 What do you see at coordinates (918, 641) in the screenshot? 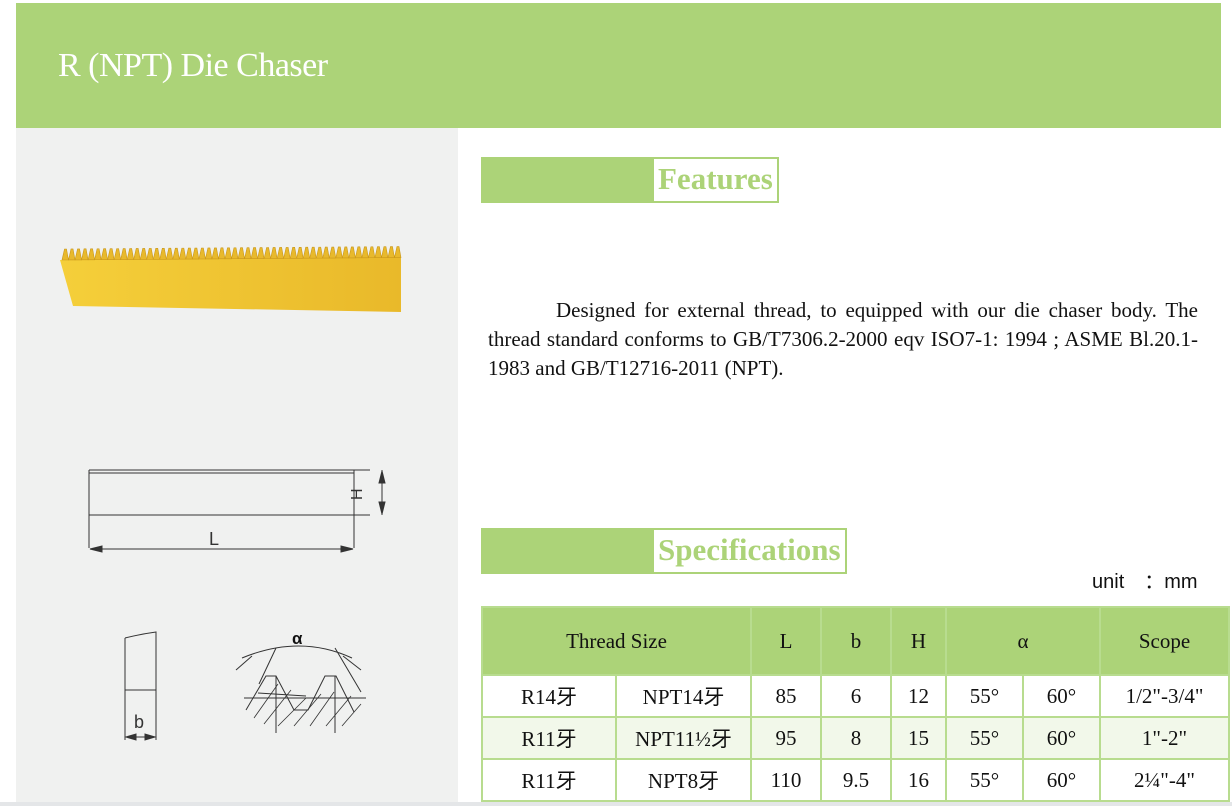
I see `col-H: H` at bounding box center [918, 641].